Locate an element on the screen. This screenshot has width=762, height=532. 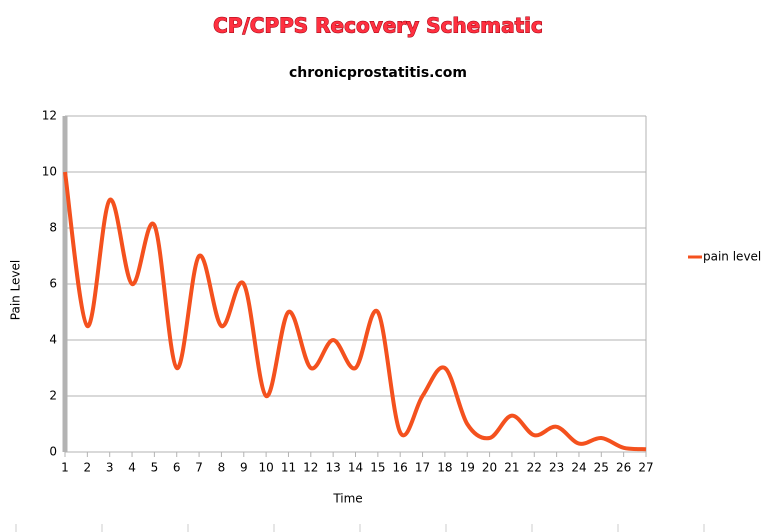
y-tick-label: 6 is located at coordinates (53, 284).